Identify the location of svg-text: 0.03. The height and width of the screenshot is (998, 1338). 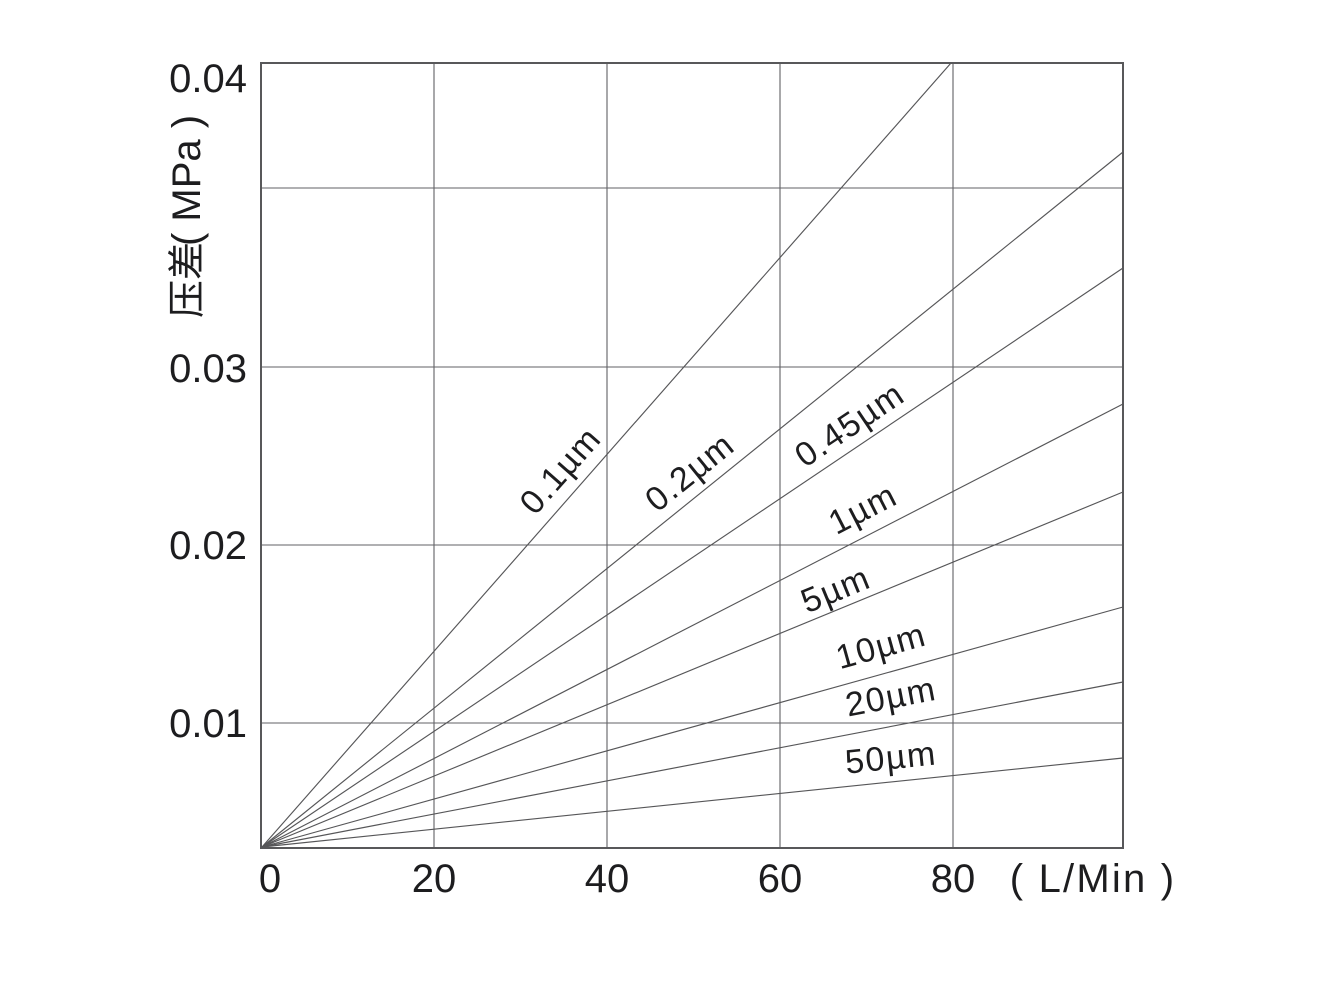
(208, 369).